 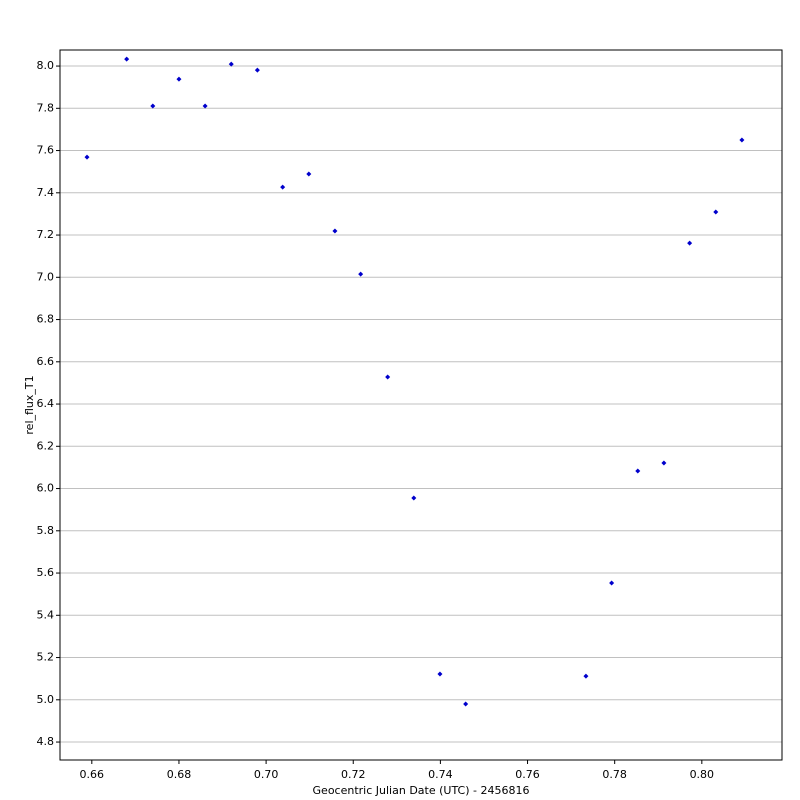 I want to click on y-tick-label: 7.6, so click(x=46, y=150).